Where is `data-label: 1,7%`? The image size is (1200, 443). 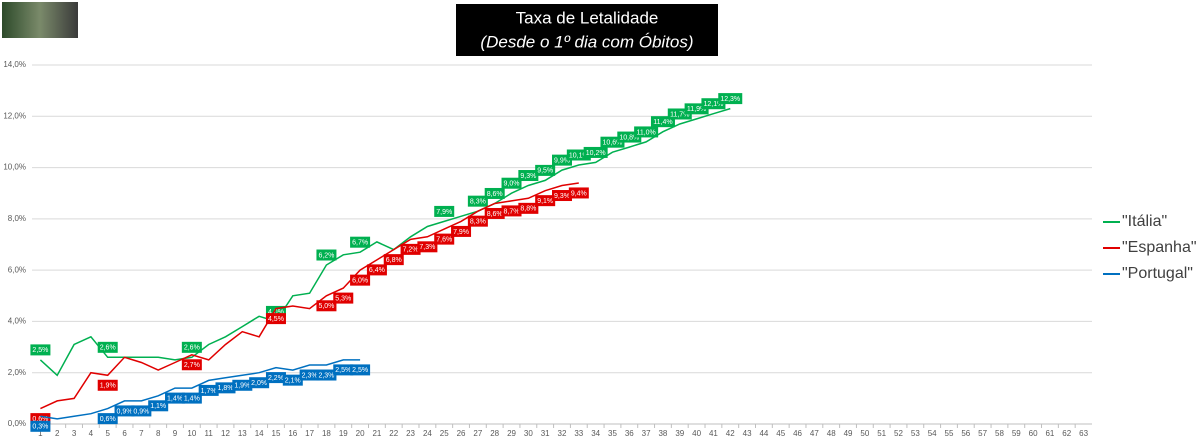
data-label: 1,7% is located at coordinates (209, 391).